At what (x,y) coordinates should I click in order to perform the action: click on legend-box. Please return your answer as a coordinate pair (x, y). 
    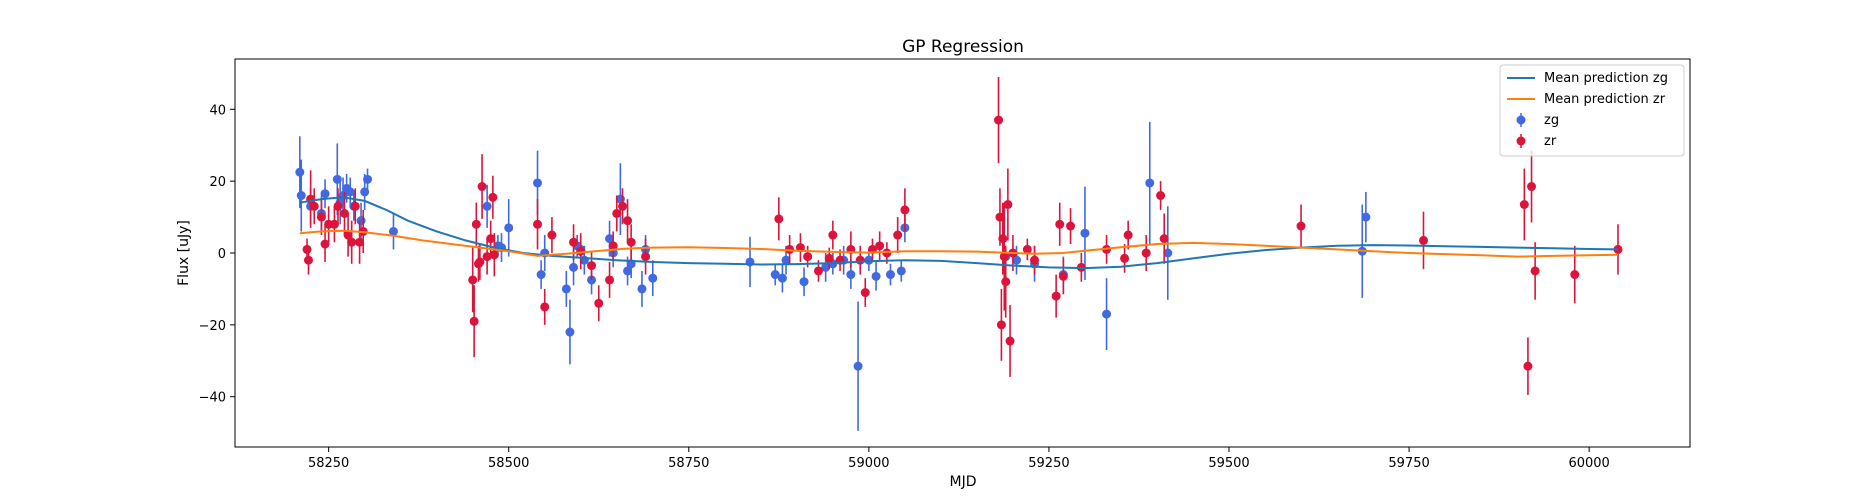
    Looking at the image, I should click on (1592, 110).